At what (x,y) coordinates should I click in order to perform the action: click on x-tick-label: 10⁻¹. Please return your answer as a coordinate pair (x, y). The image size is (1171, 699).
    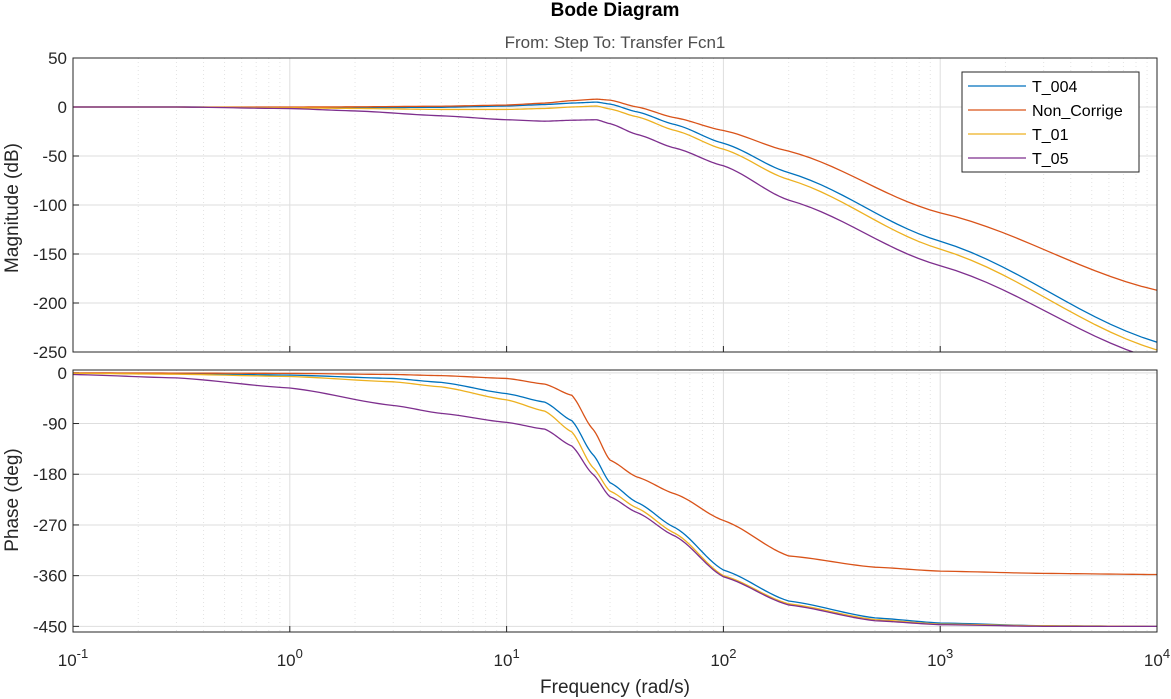
    Looking at the image, I should click on (73, 658).